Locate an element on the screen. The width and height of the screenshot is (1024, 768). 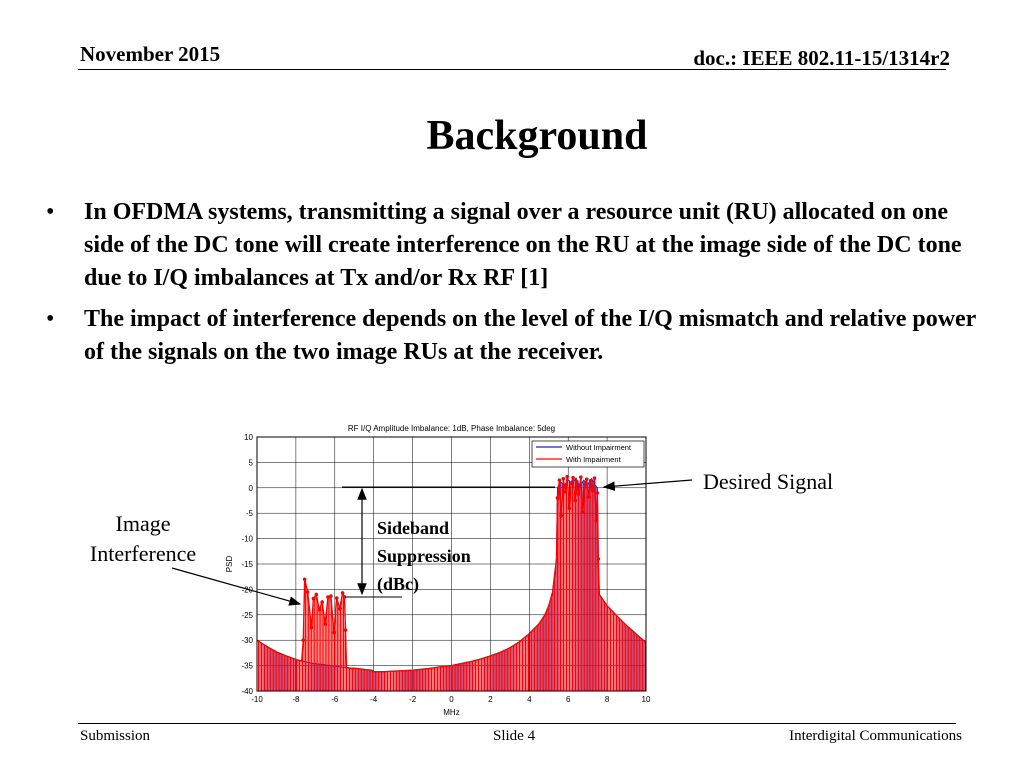
y-tick-label: 10 is located at coordinates (248, 437).